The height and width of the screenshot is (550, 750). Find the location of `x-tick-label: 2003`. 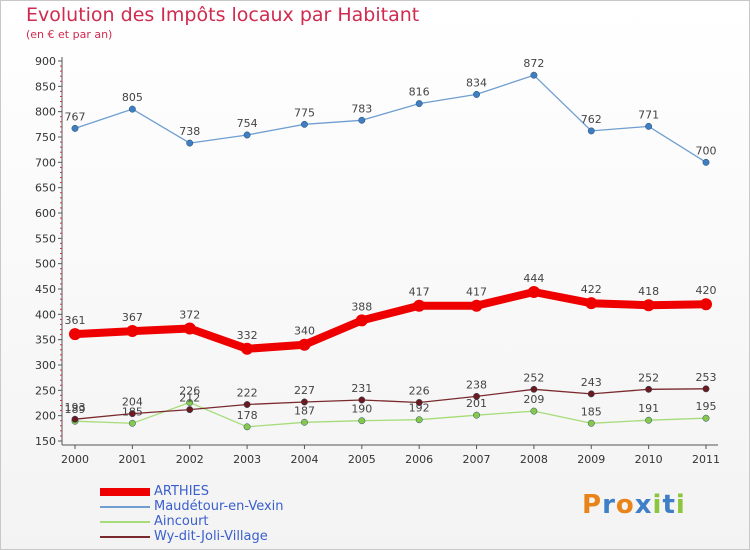

x-tick-label: 2003 is located at coordinates (247, 459).